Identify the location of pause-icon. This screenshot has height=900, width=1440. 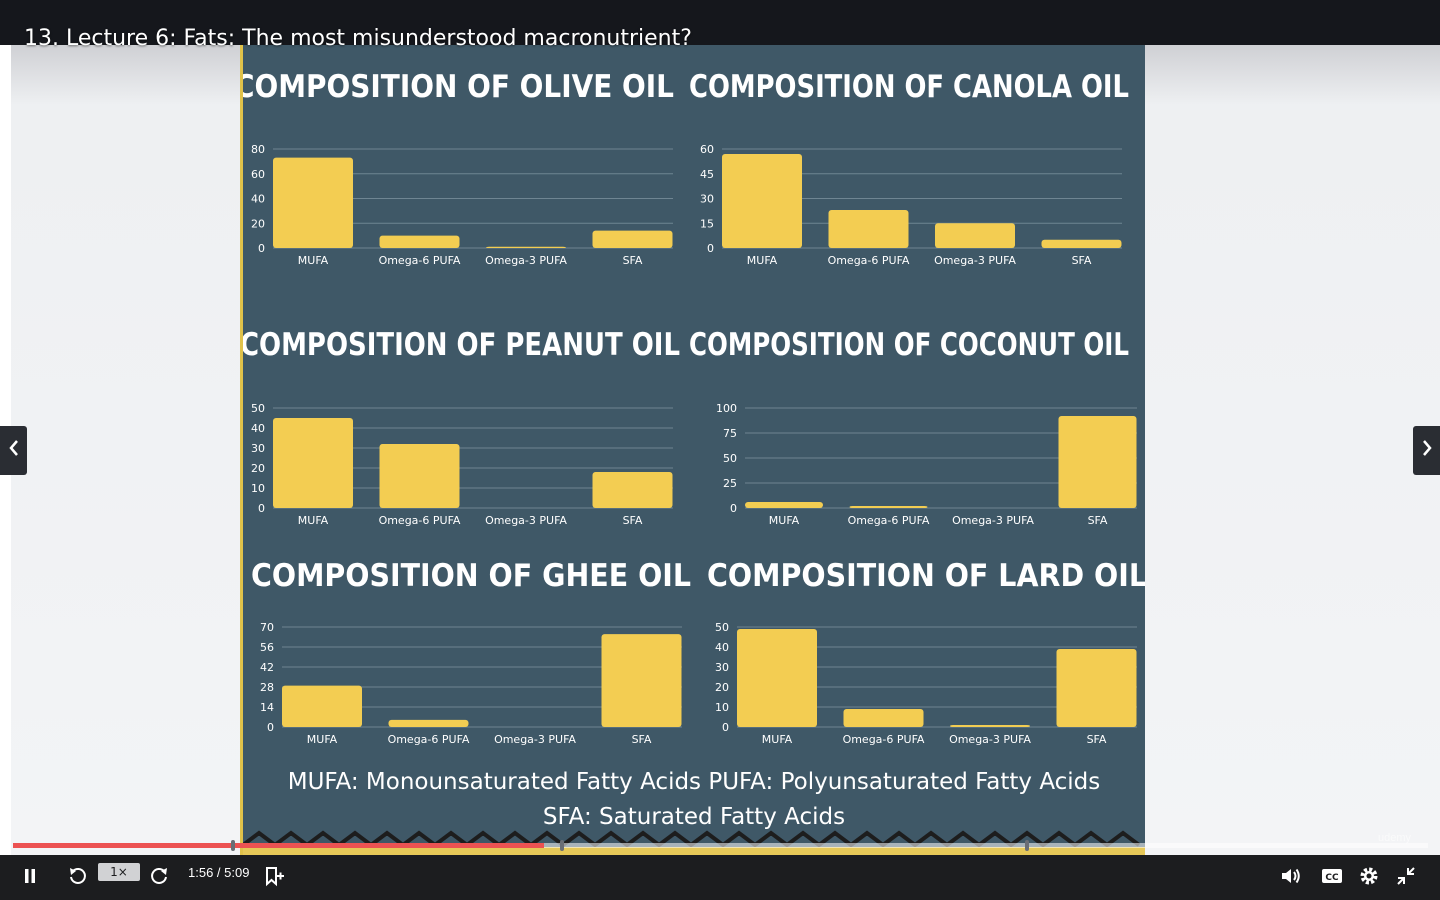
(30, 878).